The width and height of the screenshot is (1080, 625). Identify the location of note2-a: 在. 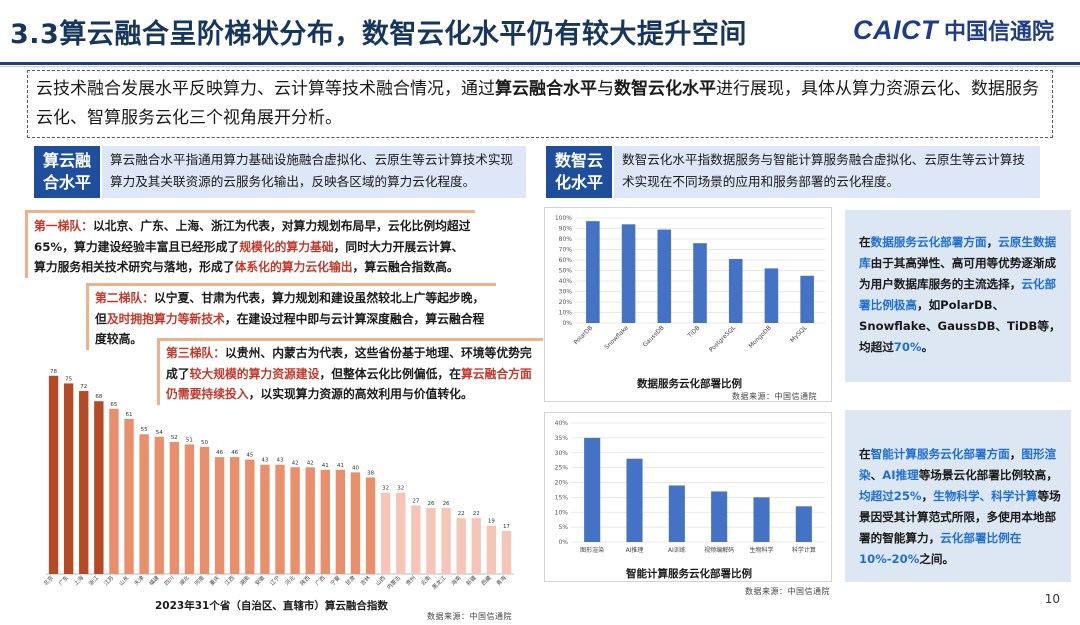
(865, 454).